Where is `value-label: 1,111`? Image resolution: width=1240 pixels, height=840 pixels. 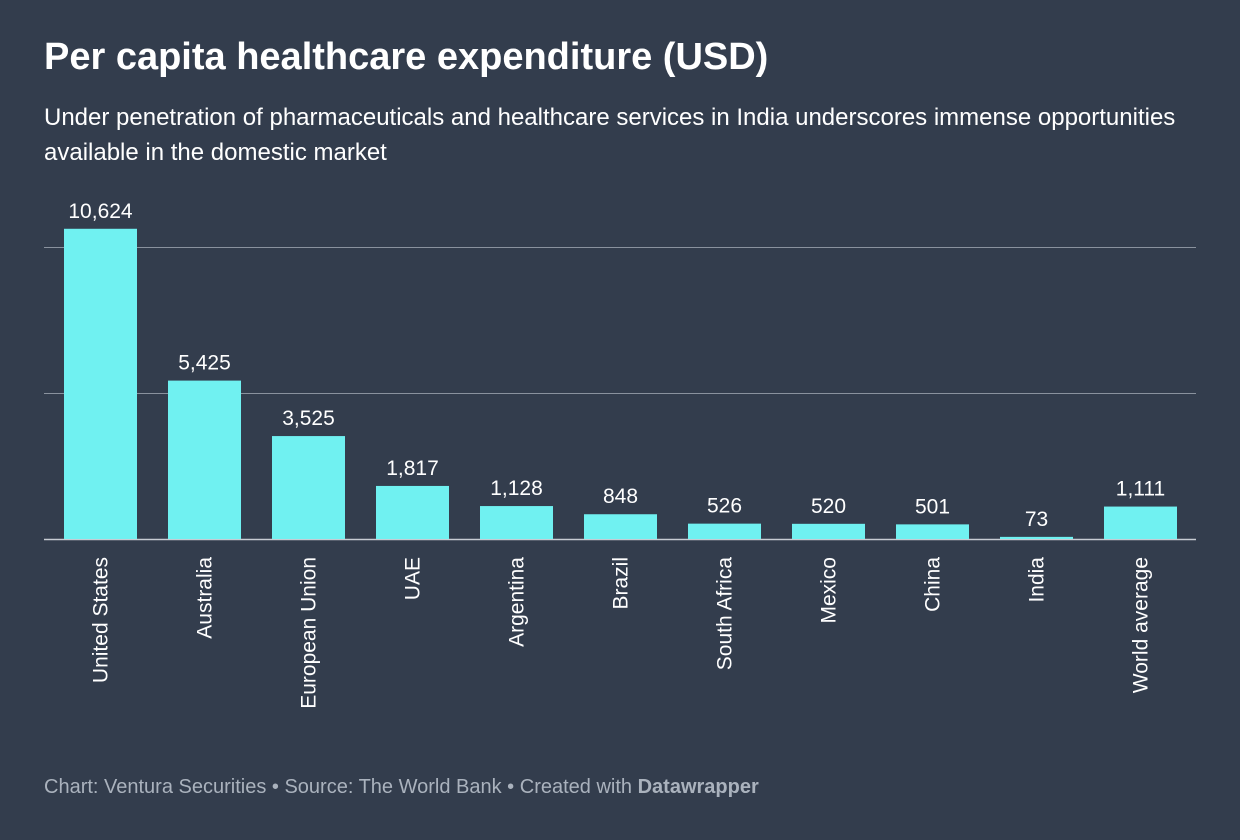
value-label: 1,111 is located at coordinates (1140, 489).